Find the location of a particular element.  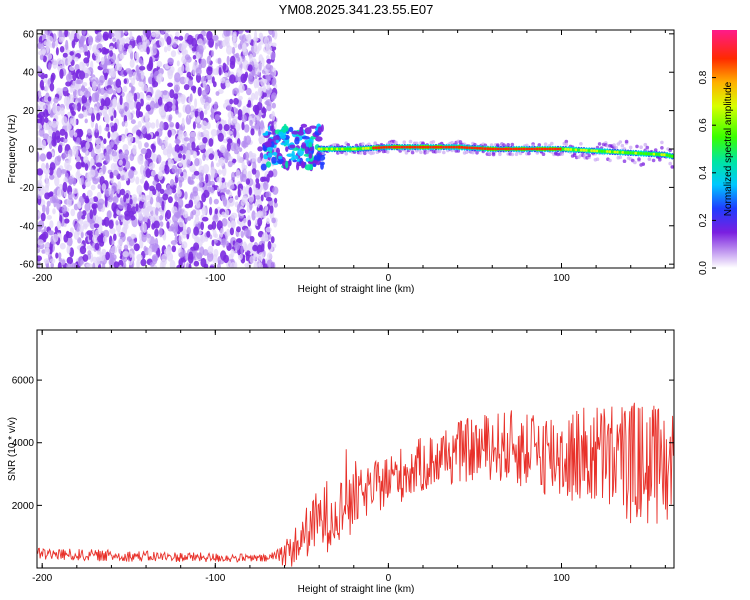

y-tick-label: 2000 is located at coordinates (23, 506).